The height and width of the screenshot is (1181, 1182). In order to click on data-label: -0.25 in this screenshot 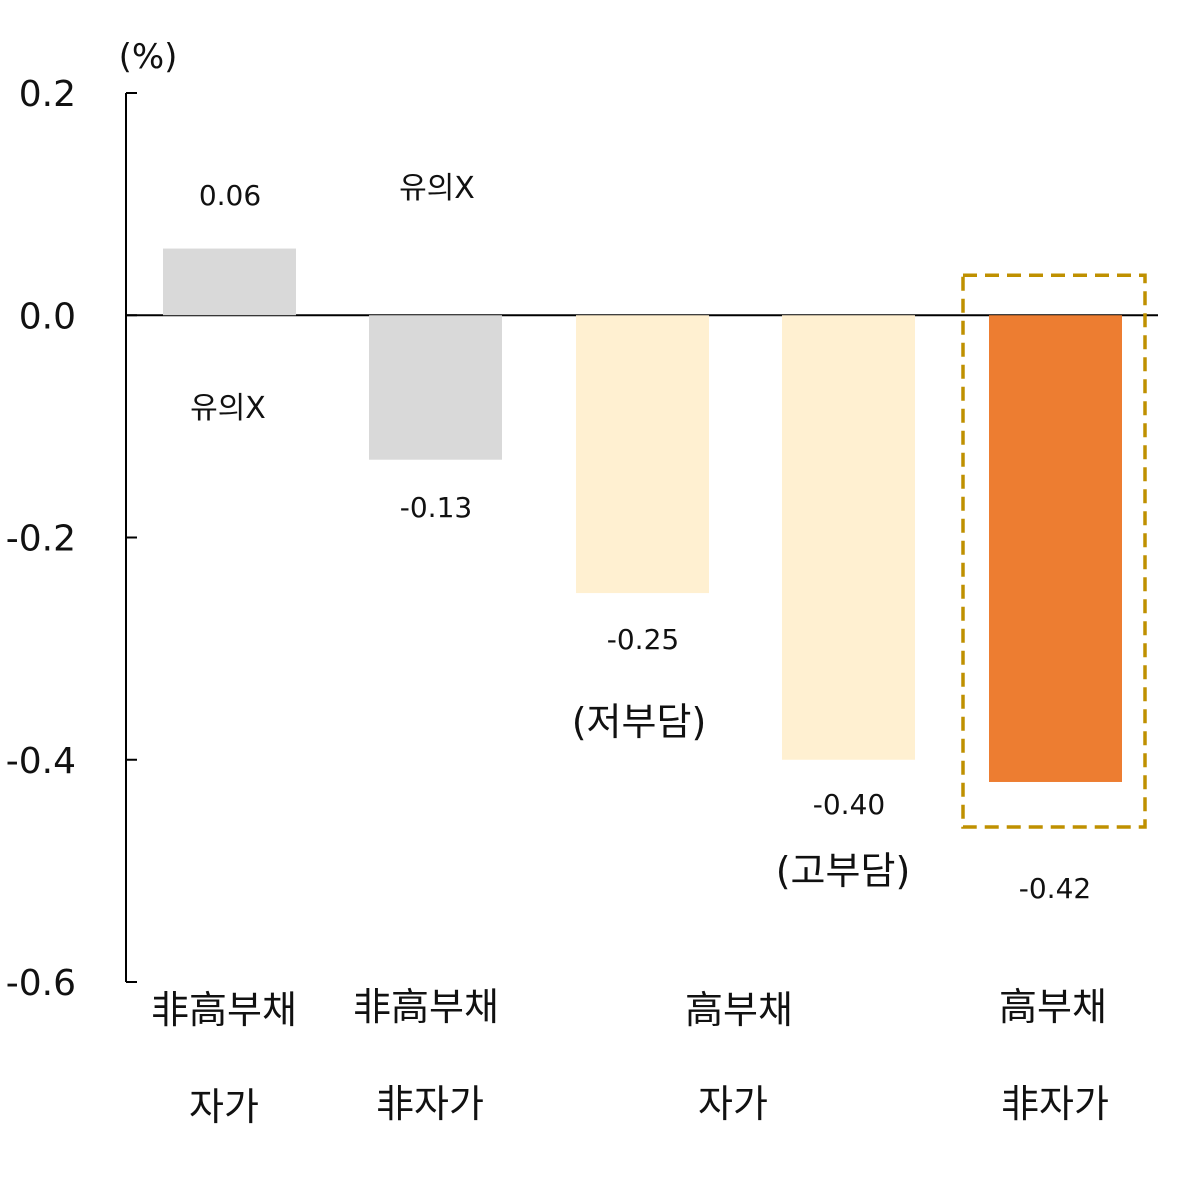, I will do `click(643, 639)`.